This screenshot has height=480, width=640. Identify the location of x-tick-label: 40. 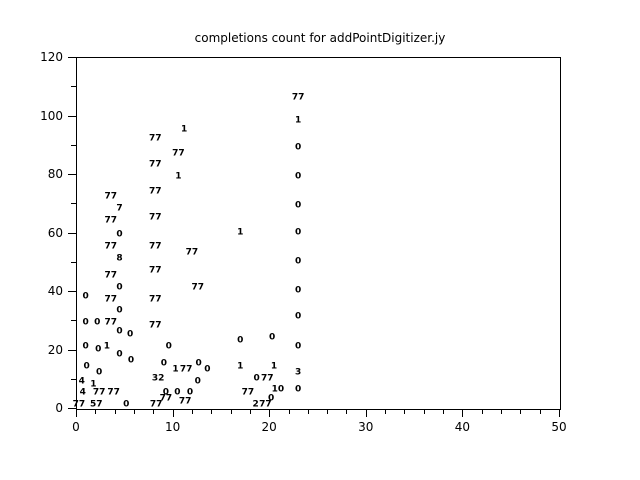
(462, 427).